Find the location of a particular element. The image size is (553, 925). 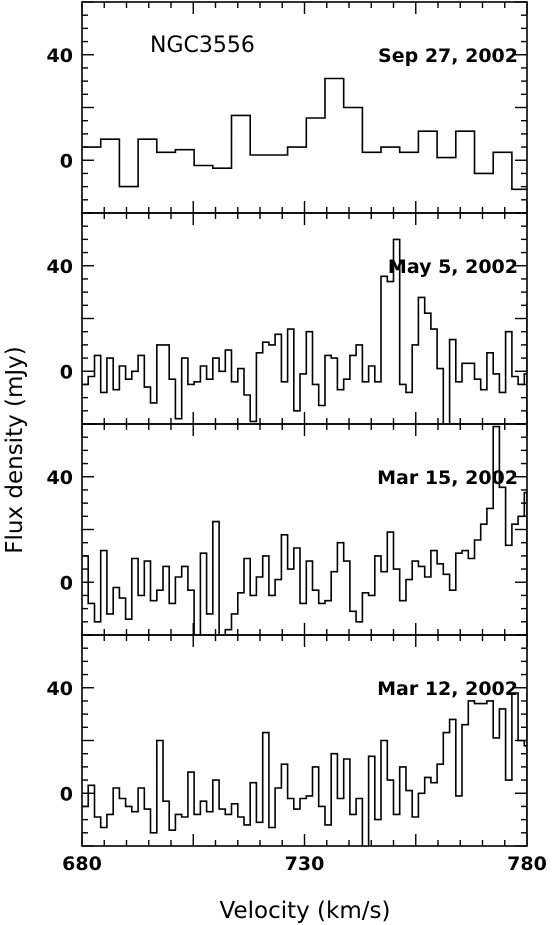

x-axis-title: Velocity (km/s) is located at coordinates (305, 911).